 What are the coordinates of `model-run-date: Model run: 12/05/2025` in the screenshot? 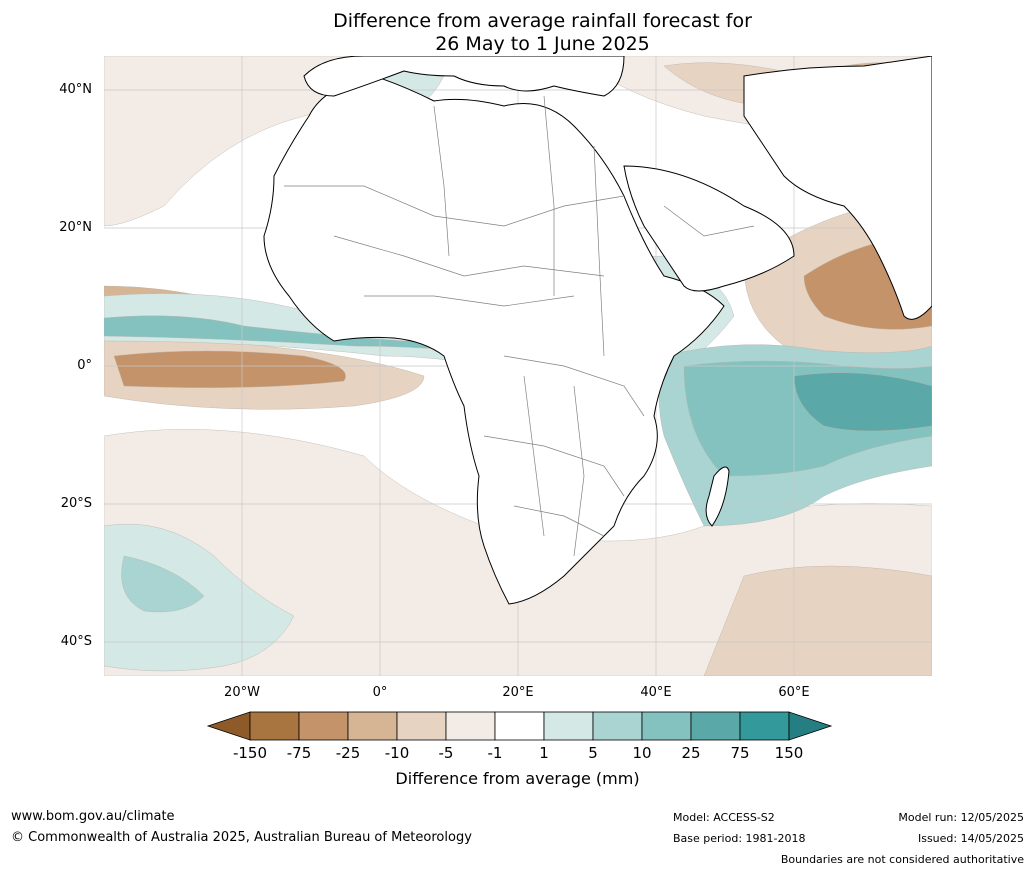 It's located at (961, 817).